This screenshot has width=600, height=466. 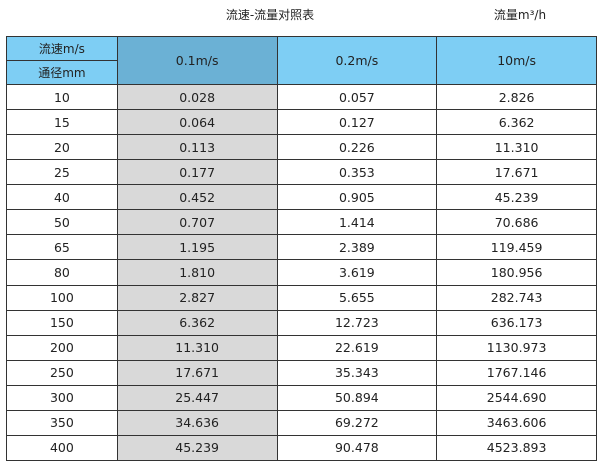 I want to click on flow-cell: 35.343, so click(x=357, y=372).